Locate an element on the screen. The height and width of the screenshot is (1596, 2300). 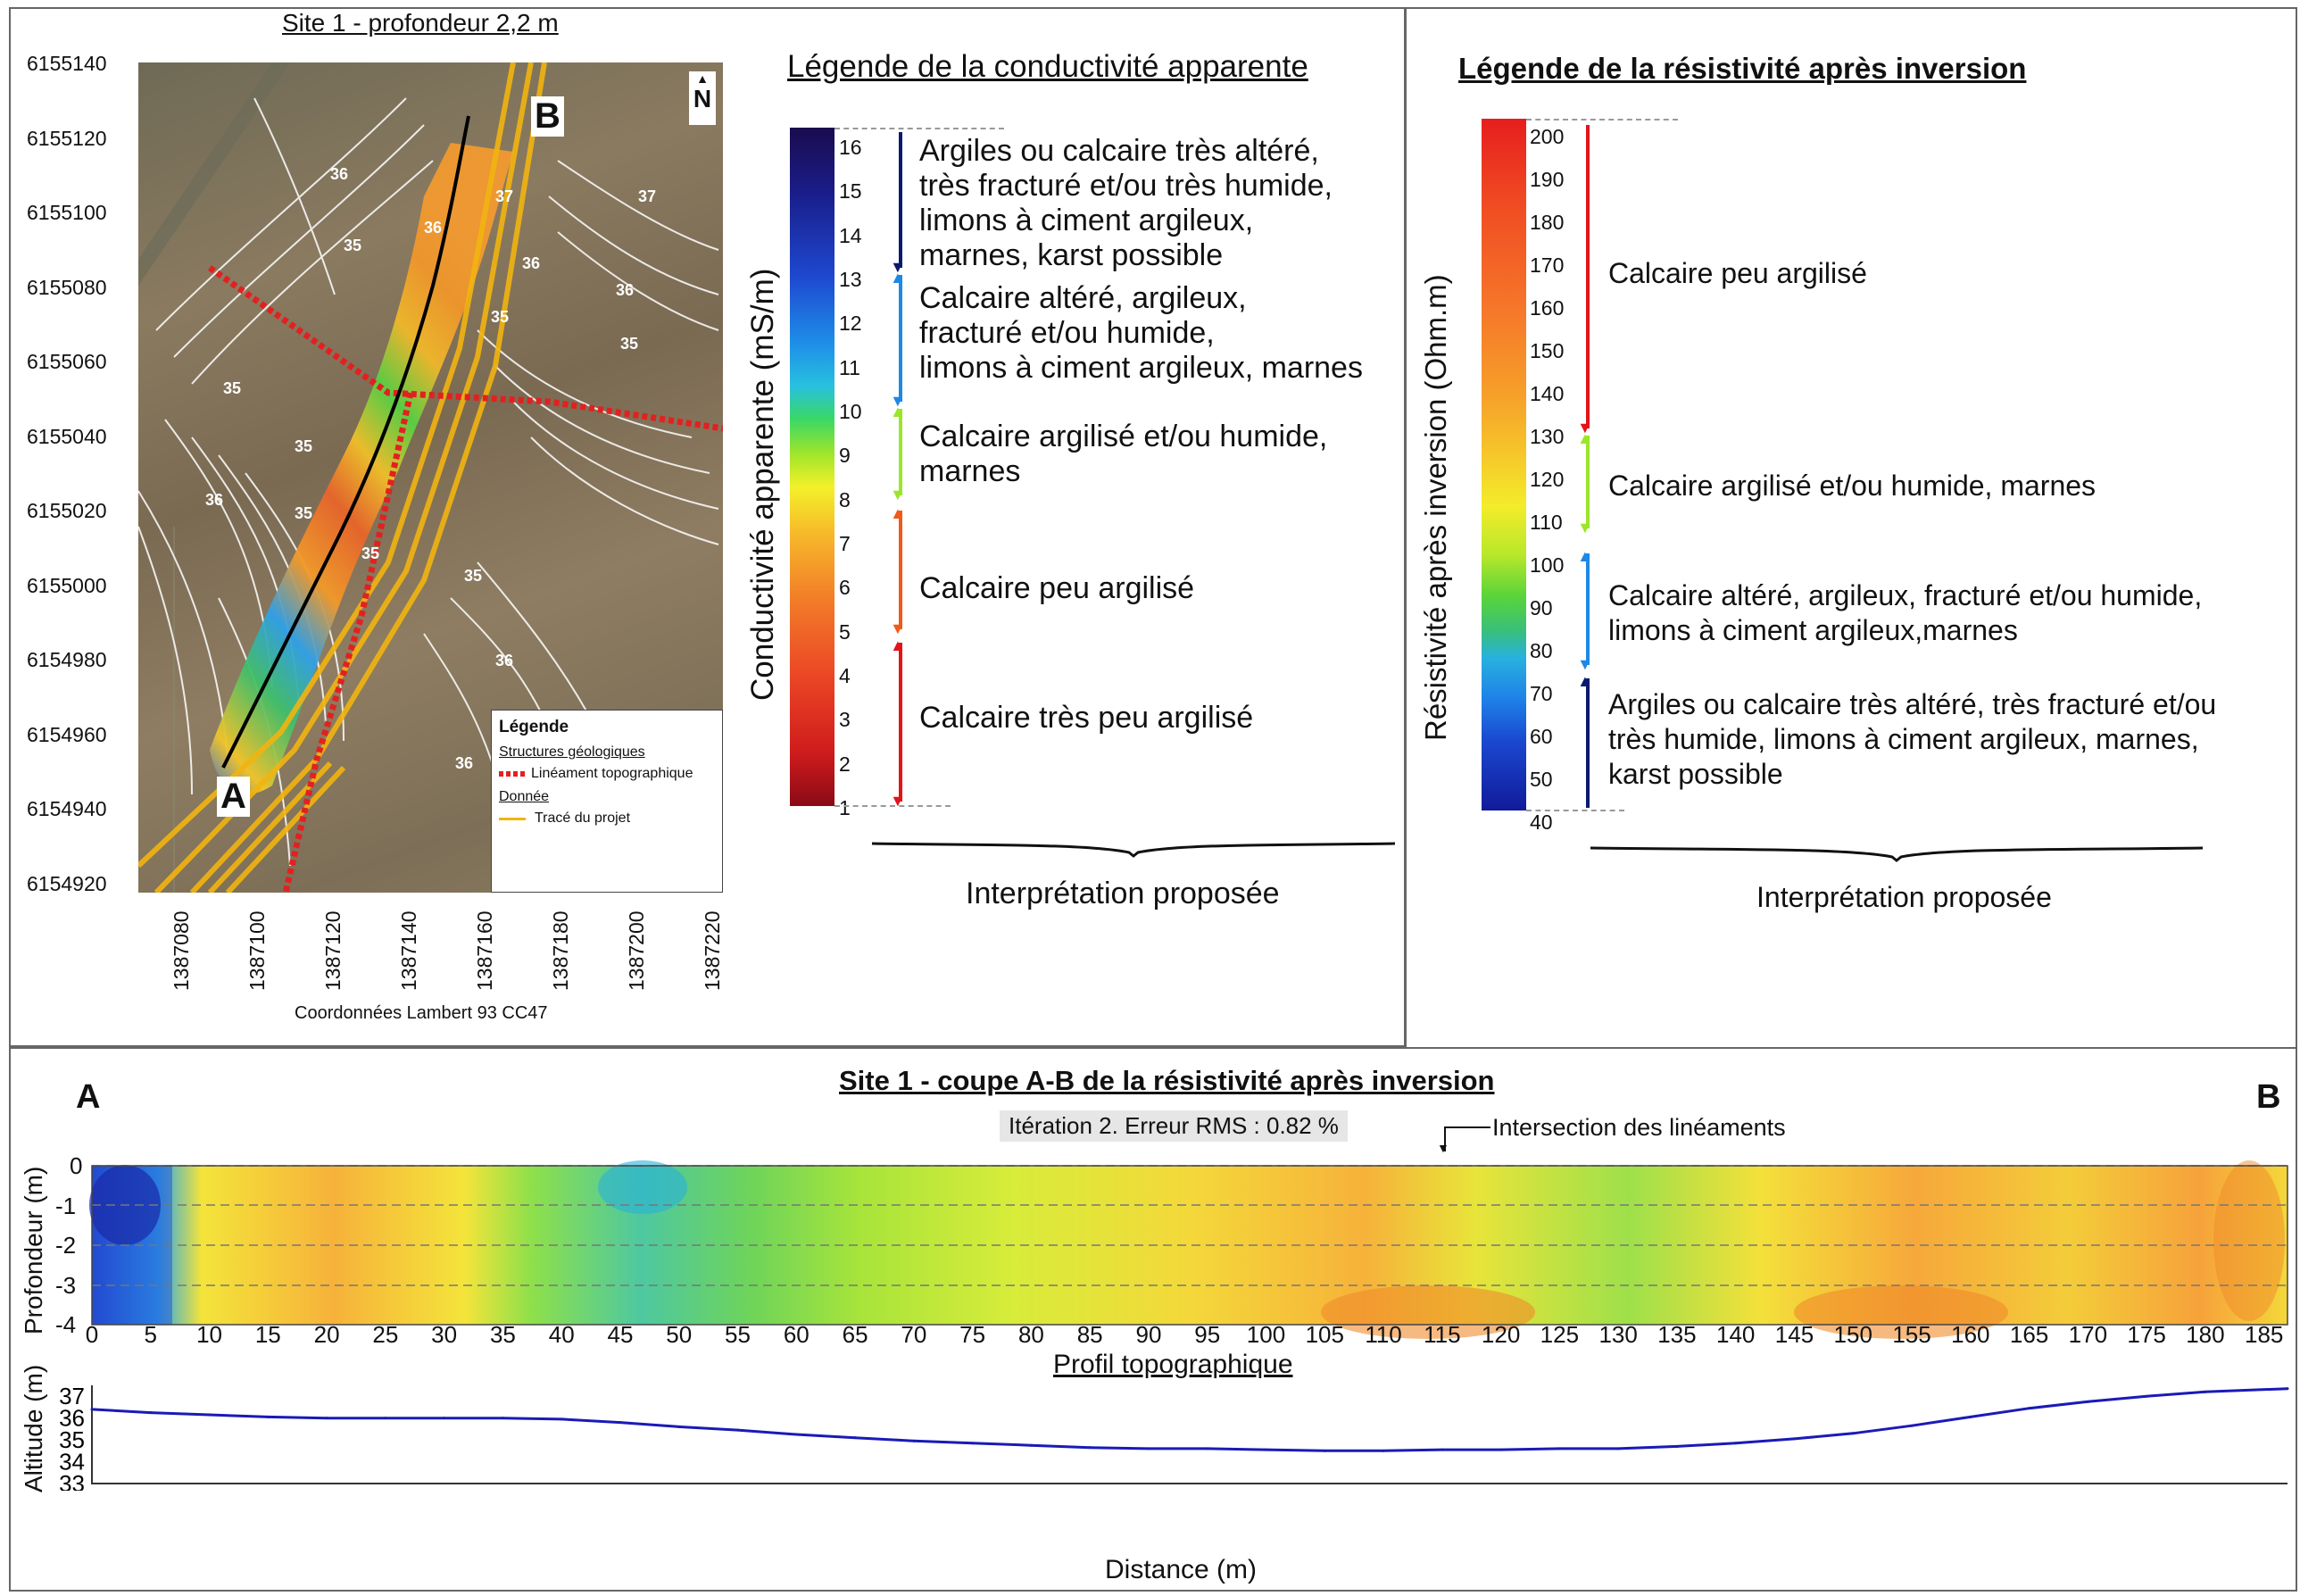
conductivity-class-label: Calcaire très peu argilisé is located at coordinates (1086, 718).